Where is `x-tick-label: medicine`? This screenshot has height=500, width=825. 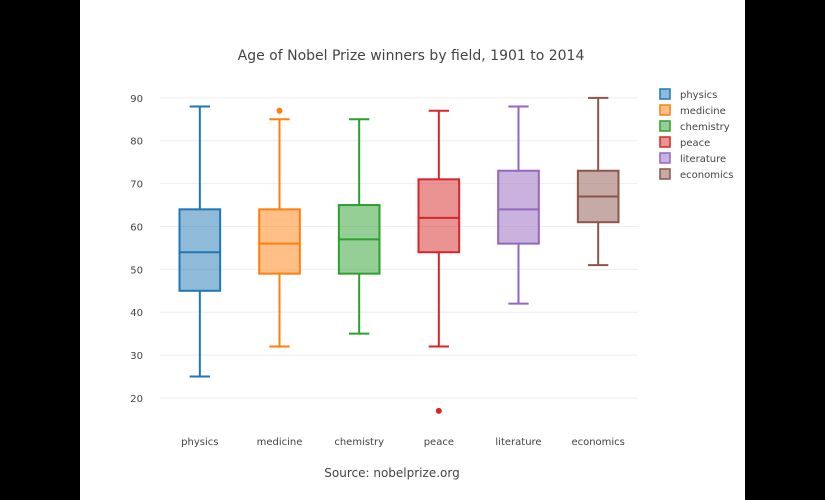
x-tick-label: medicine is located at coordinates (280, 442).